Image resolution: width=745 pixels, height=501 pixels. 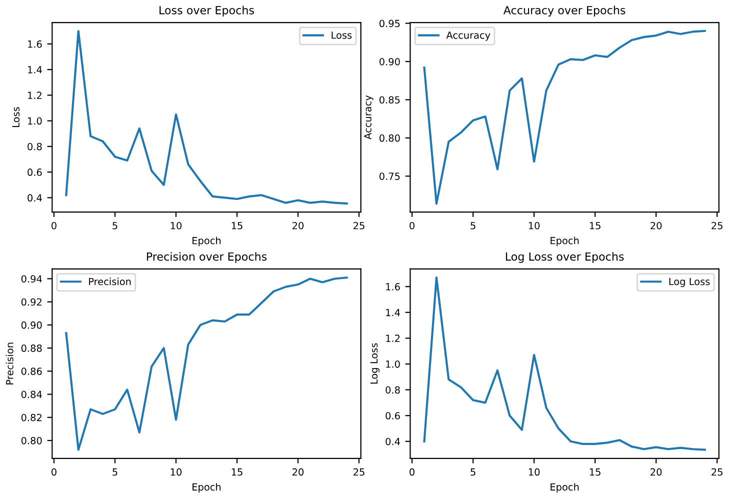 I want to click on text: Accuracy, so click(x=468, y=36).